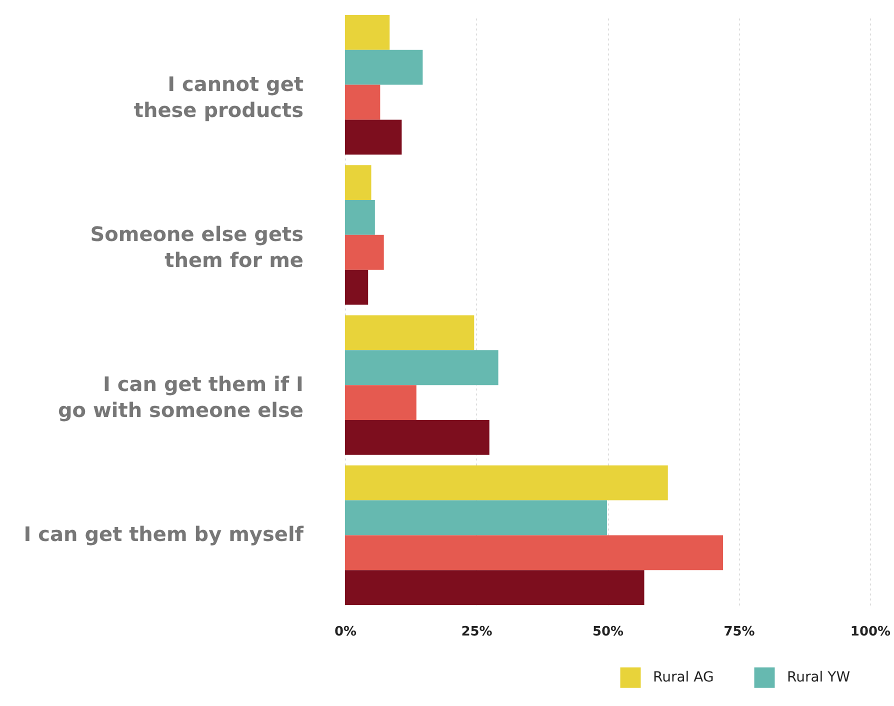 This screenshot has height=706, width=894. Describe the element at coordinates (818, 678) in the screenshot. I see `legend-label: Rural YW` at that location.